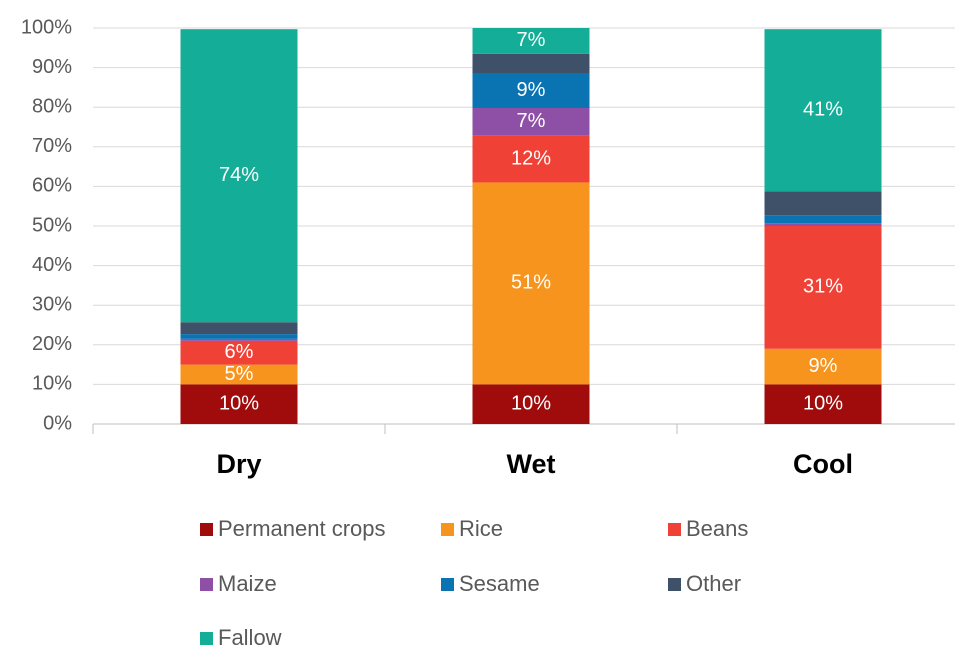  Describe the element at coordinates (530, 464) in the screenshot. I see `x-tick-label: Wet` at that location.